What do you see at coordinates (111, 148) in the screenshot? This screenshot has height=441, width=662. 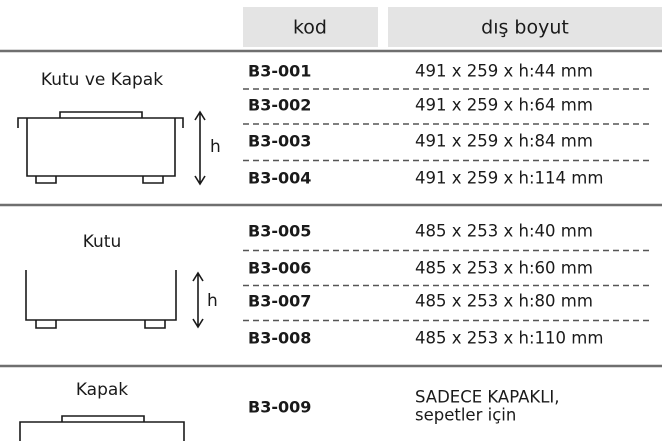 I see `box-lid-diagram` at bounding box center [111, 148].